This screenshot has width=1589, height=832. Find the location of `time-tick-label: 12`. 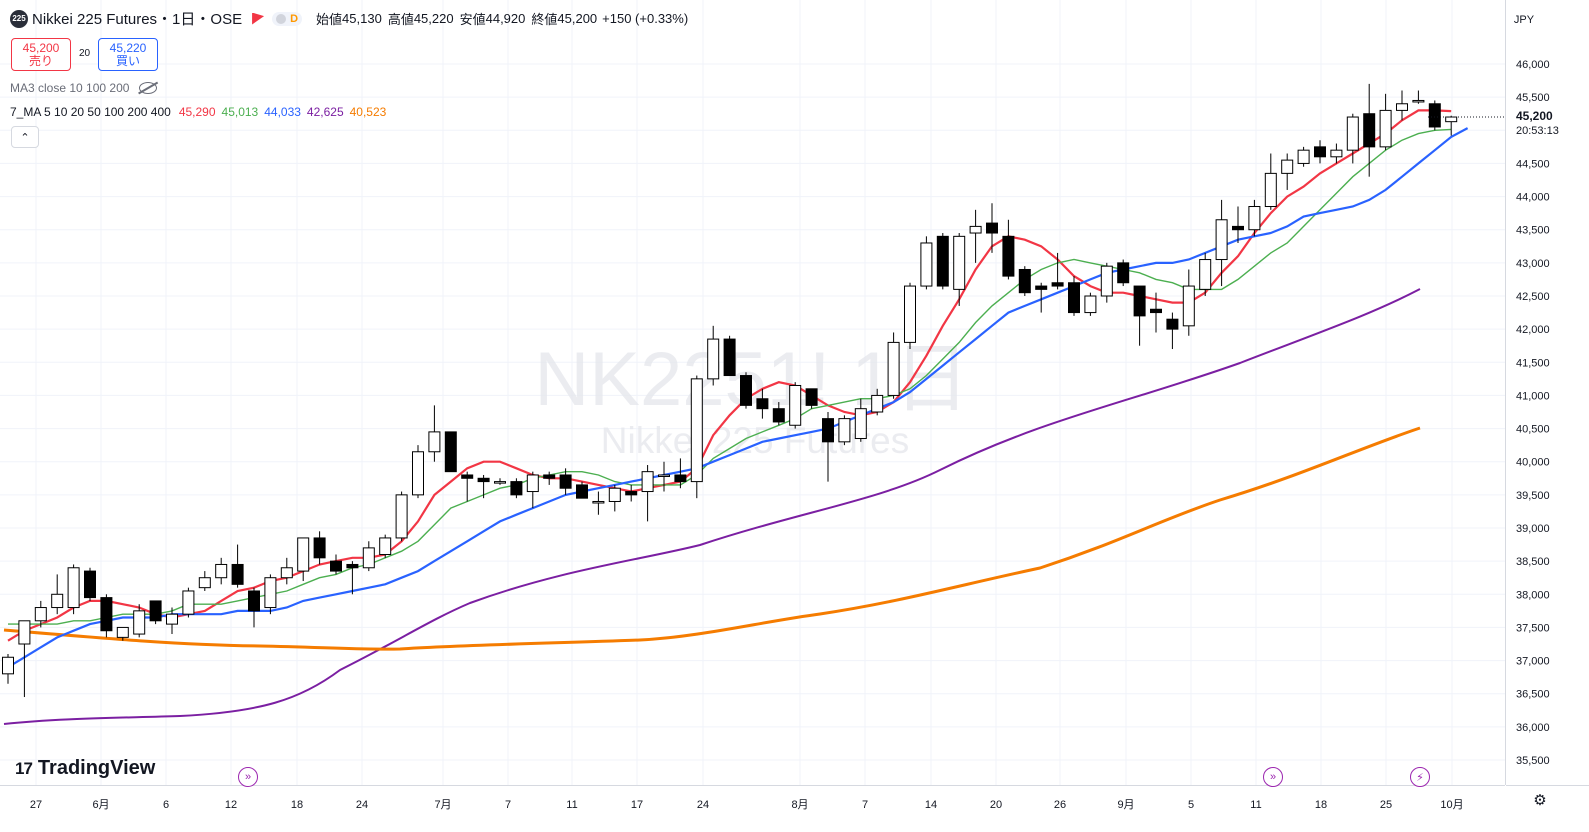

time-tick-label: 12 is located at coordinates (231, 805).